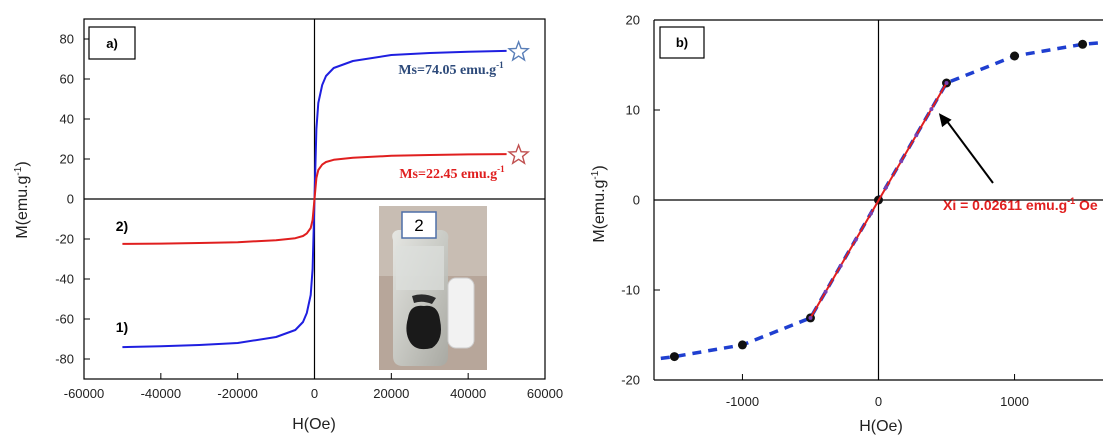 The image size is (1103, 438). I want to click on panel-b-tag: b), so click(682, 42).